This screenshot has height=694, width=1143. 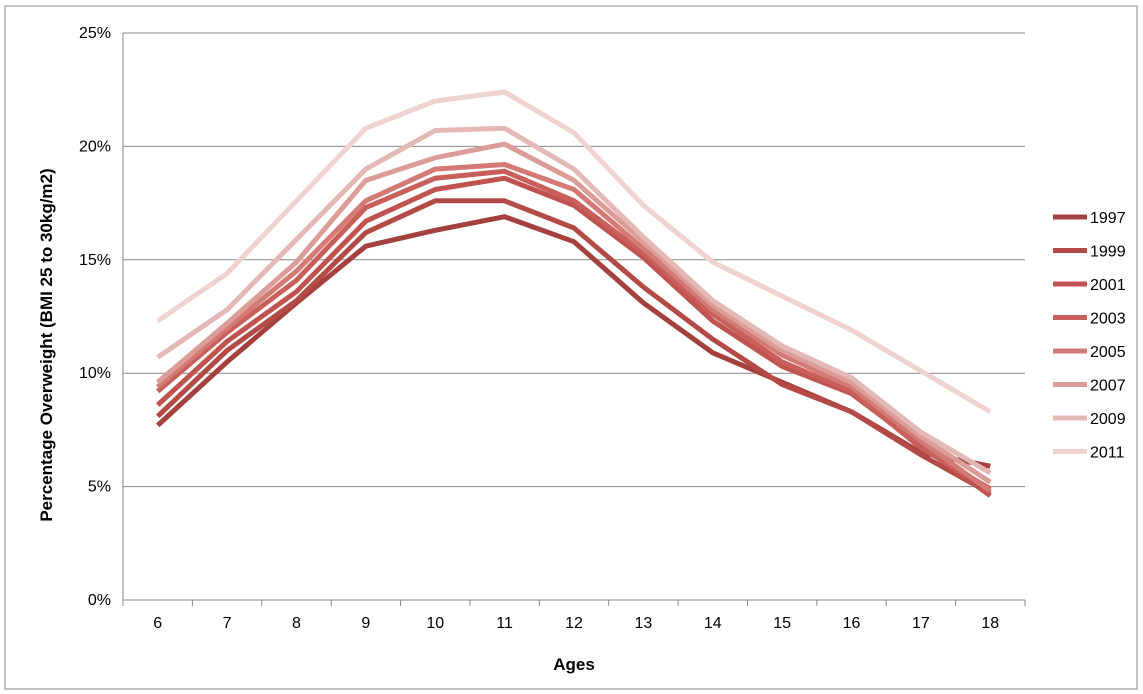 I want to click on legend: 1997 1999 2001 2003 2005 2007 2009 2011, so click(x=1089, y=336).